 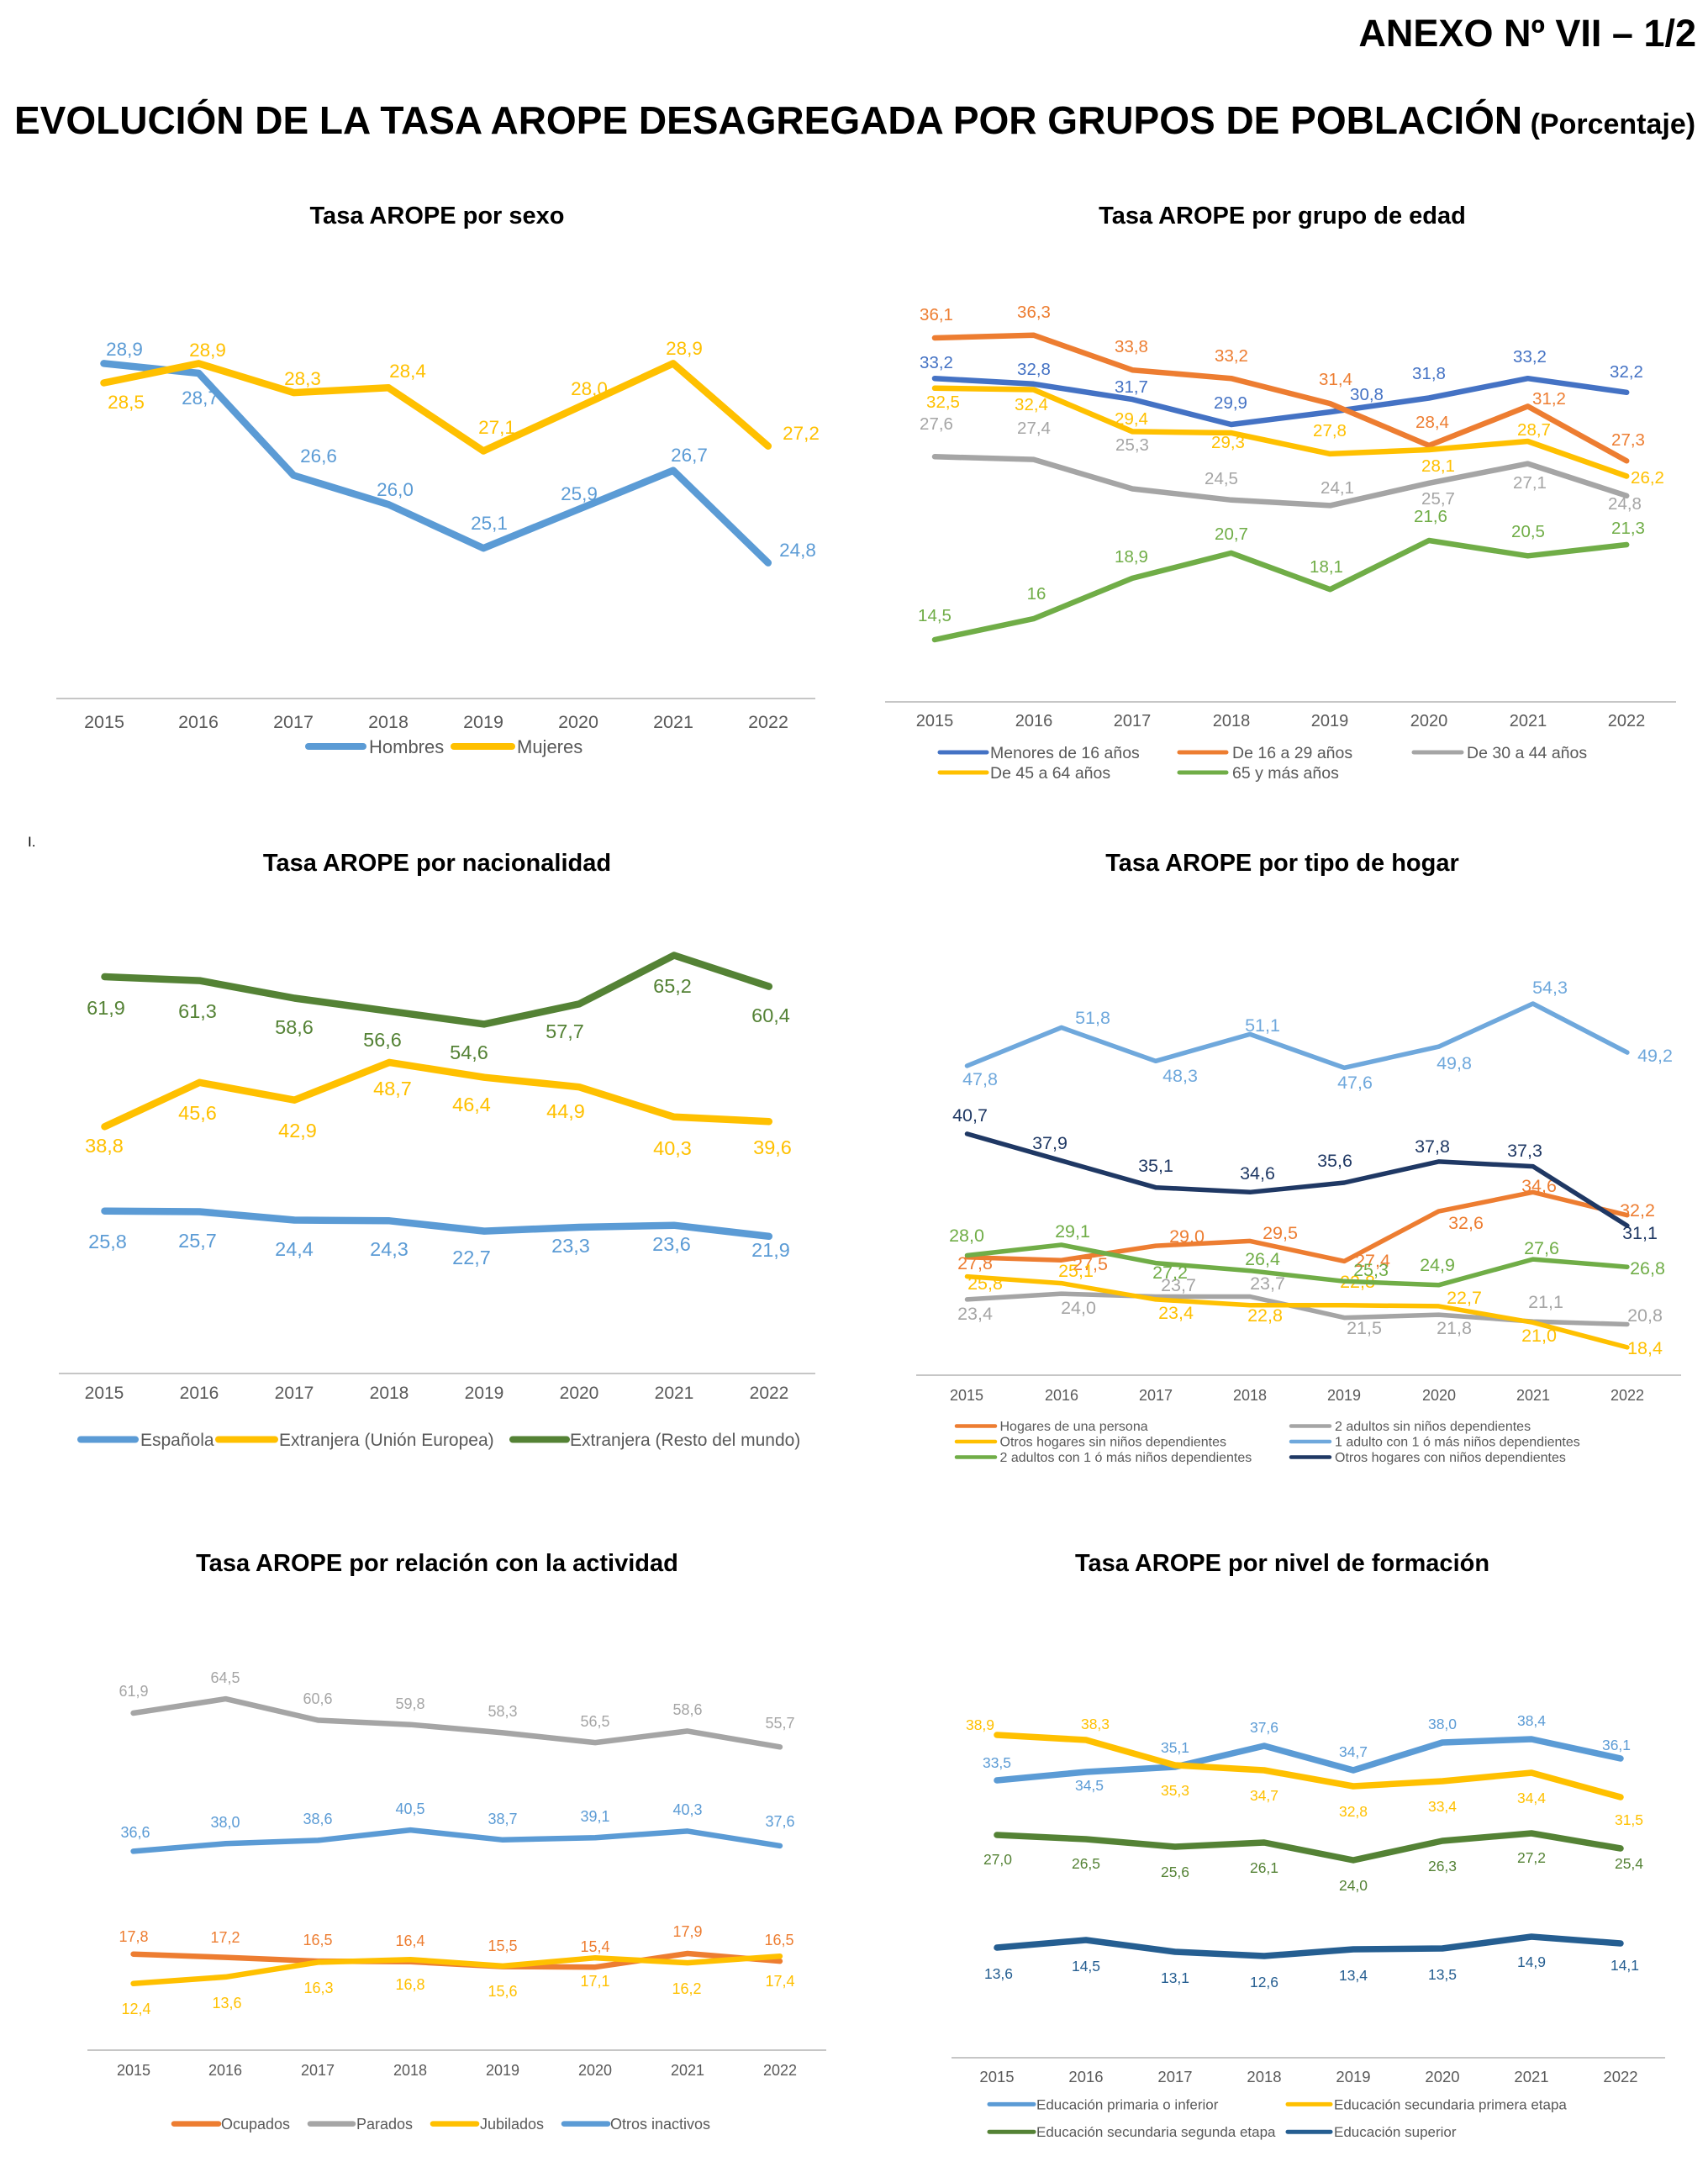 I want to click on svg-text: 27,8, so click(x=1330, y=430).